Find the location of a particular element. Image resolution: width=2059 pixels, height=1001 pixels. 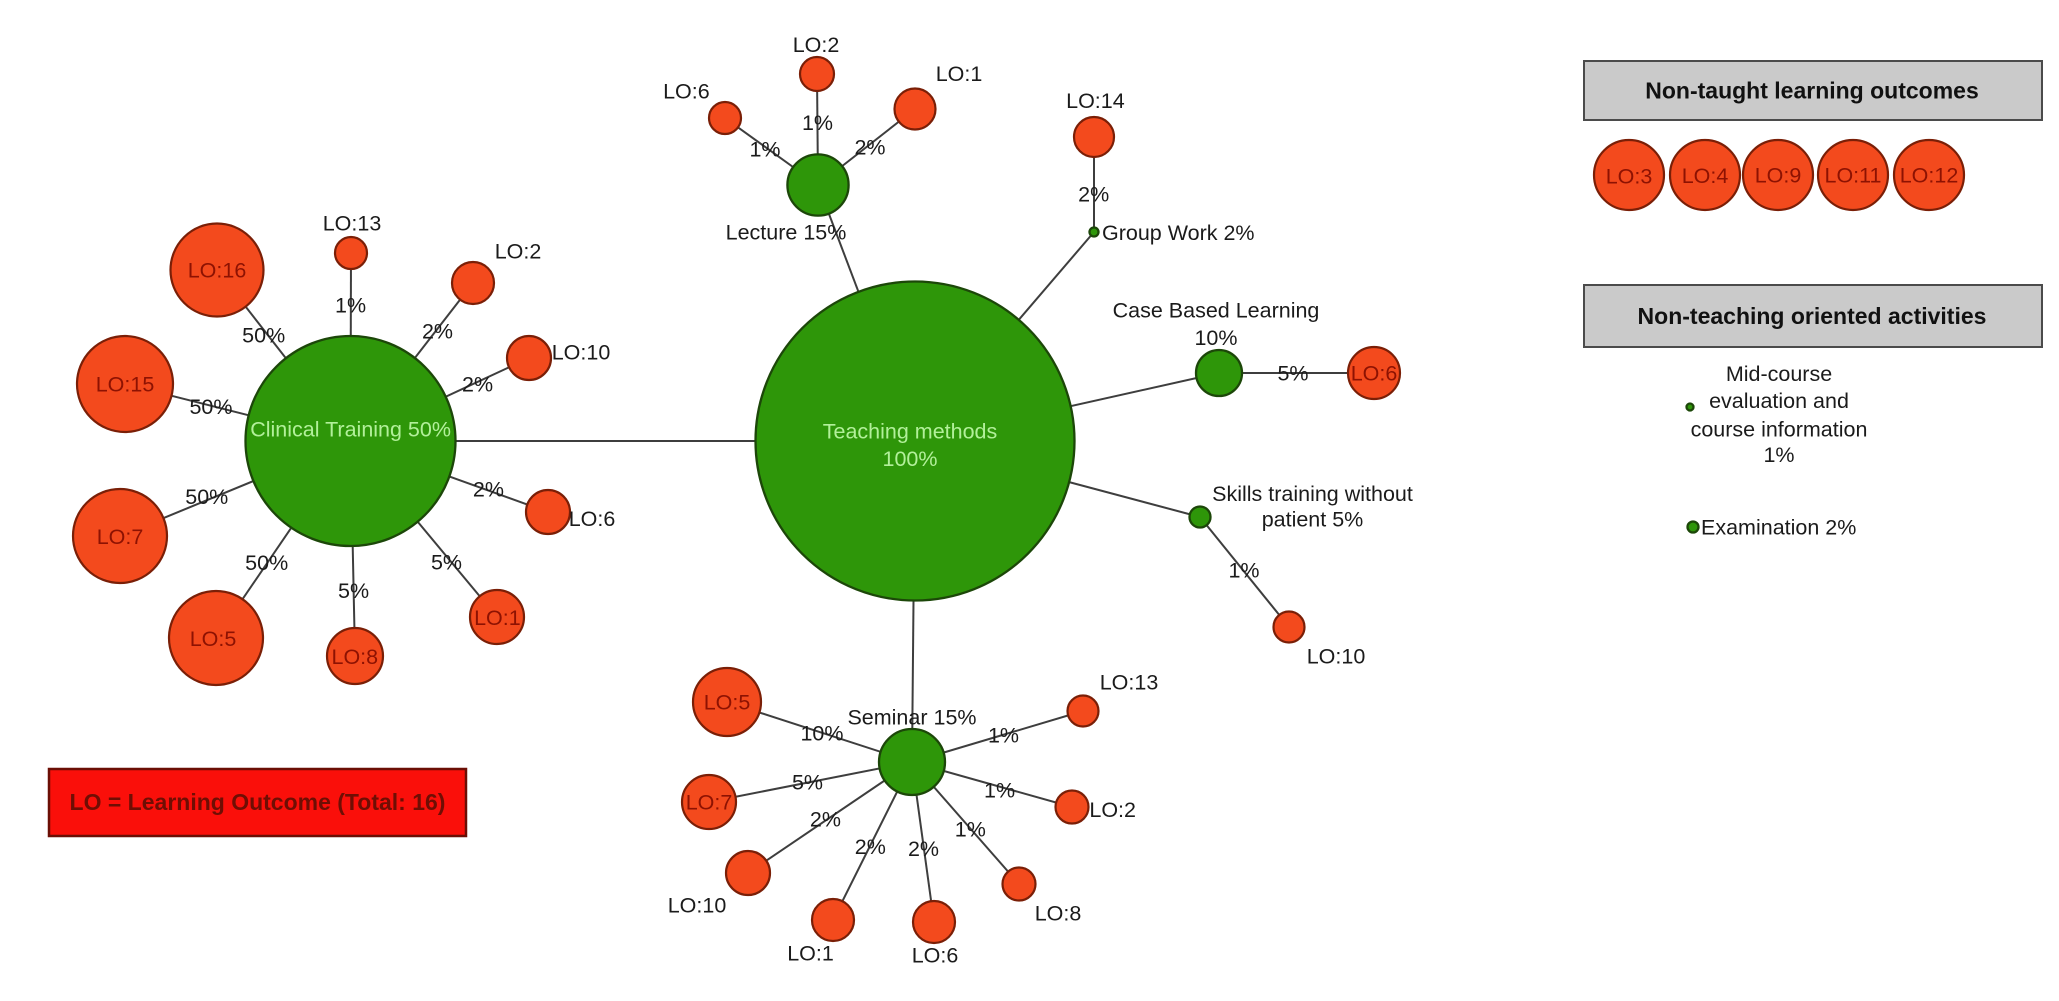

svg-text:LO = Learning Outcome (Total:: LO = Learning Outcome (Total: 16) is located at coordinates (258, 802).